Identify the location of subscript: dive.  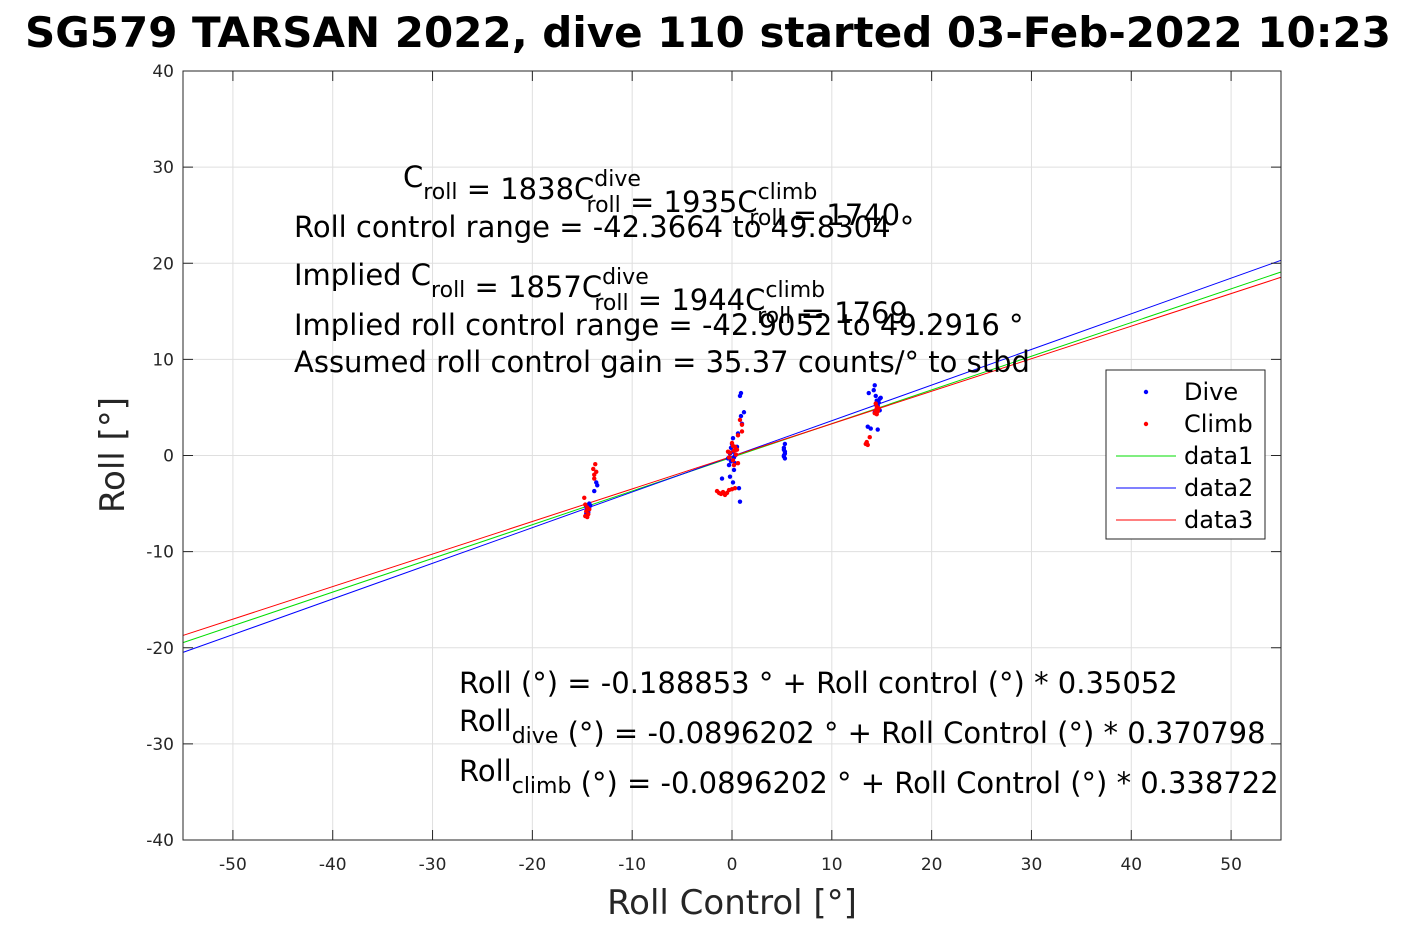
(535, 736).